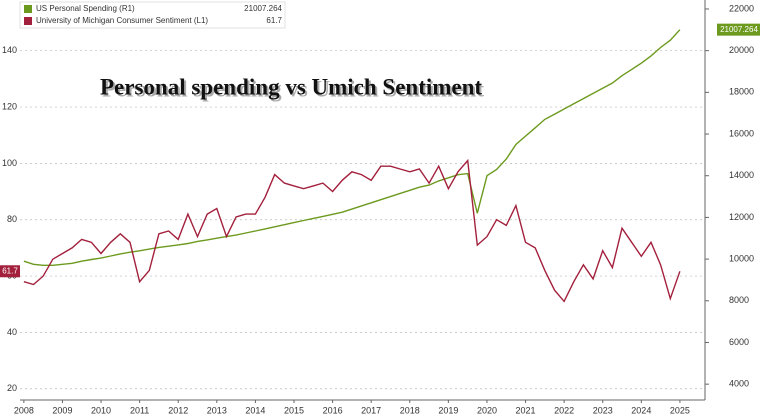  What do you see at coordinates (741, 217) in the screenshot?
I see `y2-tick-label: 12000` at bounding box center [741, 217].